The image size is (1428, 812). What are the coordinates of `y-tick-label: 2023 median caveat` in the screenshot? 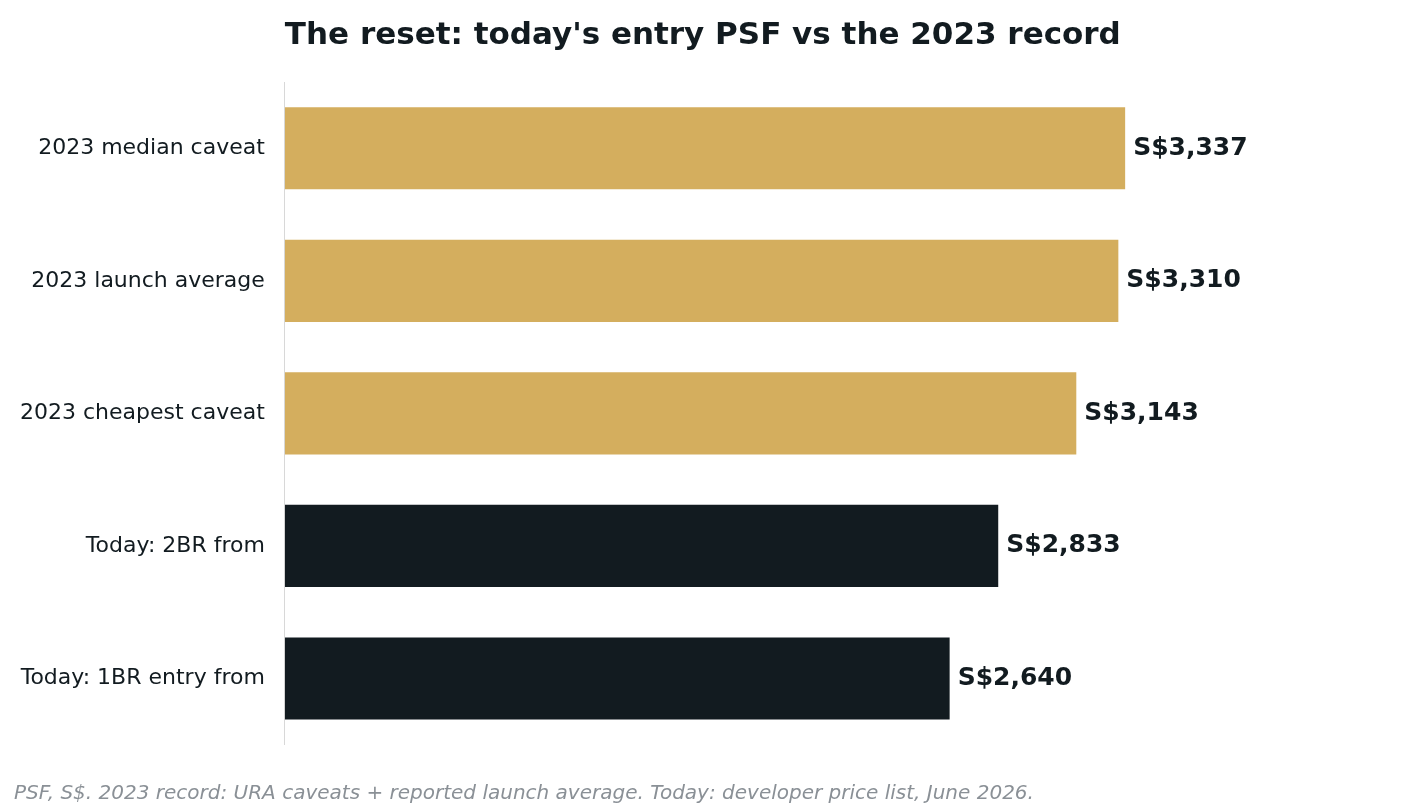 It's located at (152, 146).